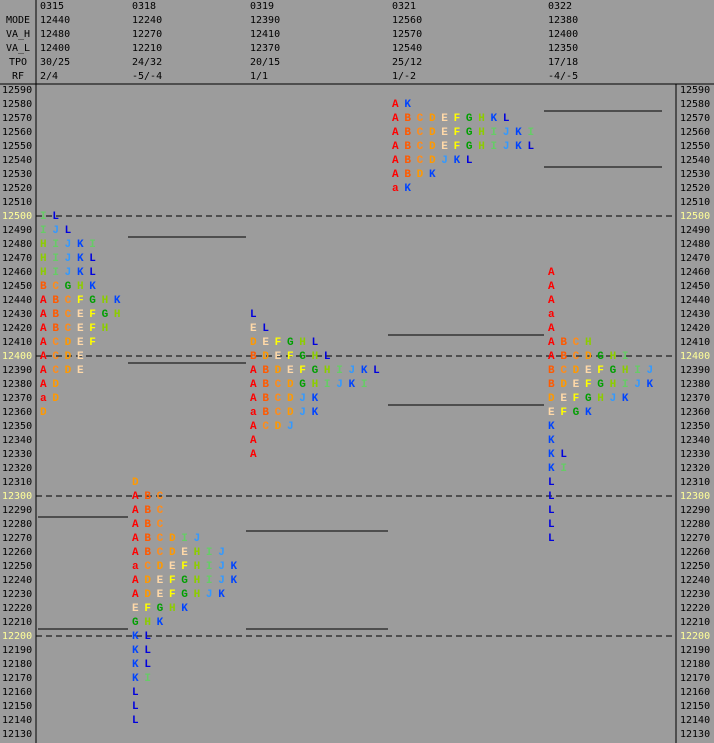 The width and height of the screenshot is (714, 743). I want to click on y-tick-label: 12410, so click(17, 342).